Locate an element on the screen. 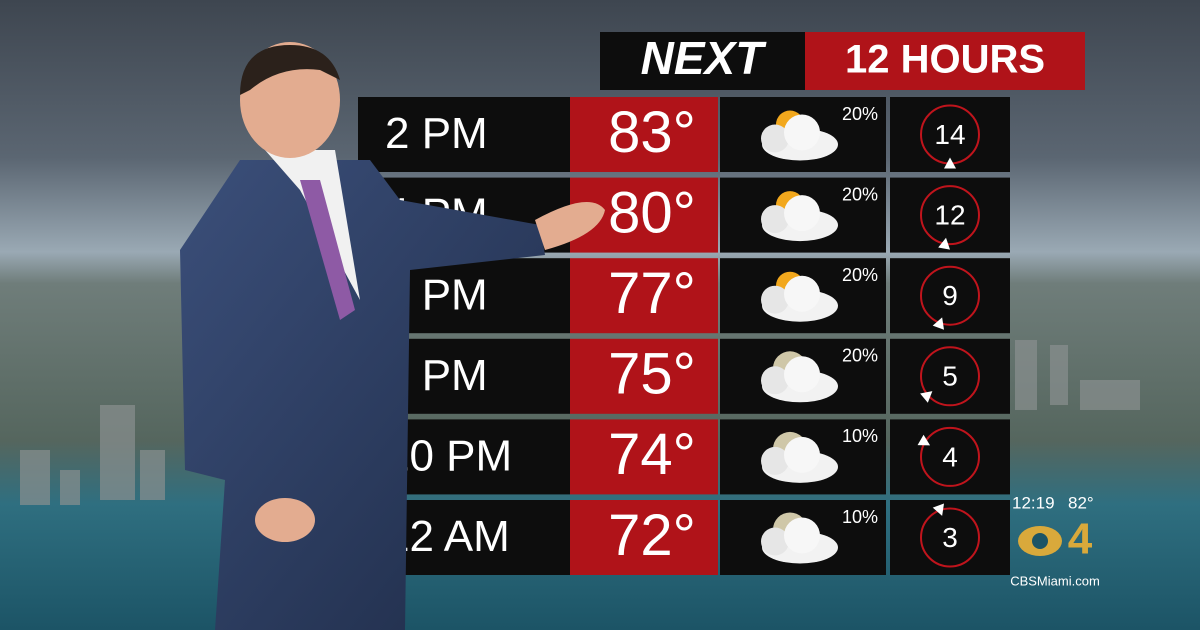 The height and width of the screenshot is (630, 1200). wind-speed: 14 is located at coordinates (949, 134).